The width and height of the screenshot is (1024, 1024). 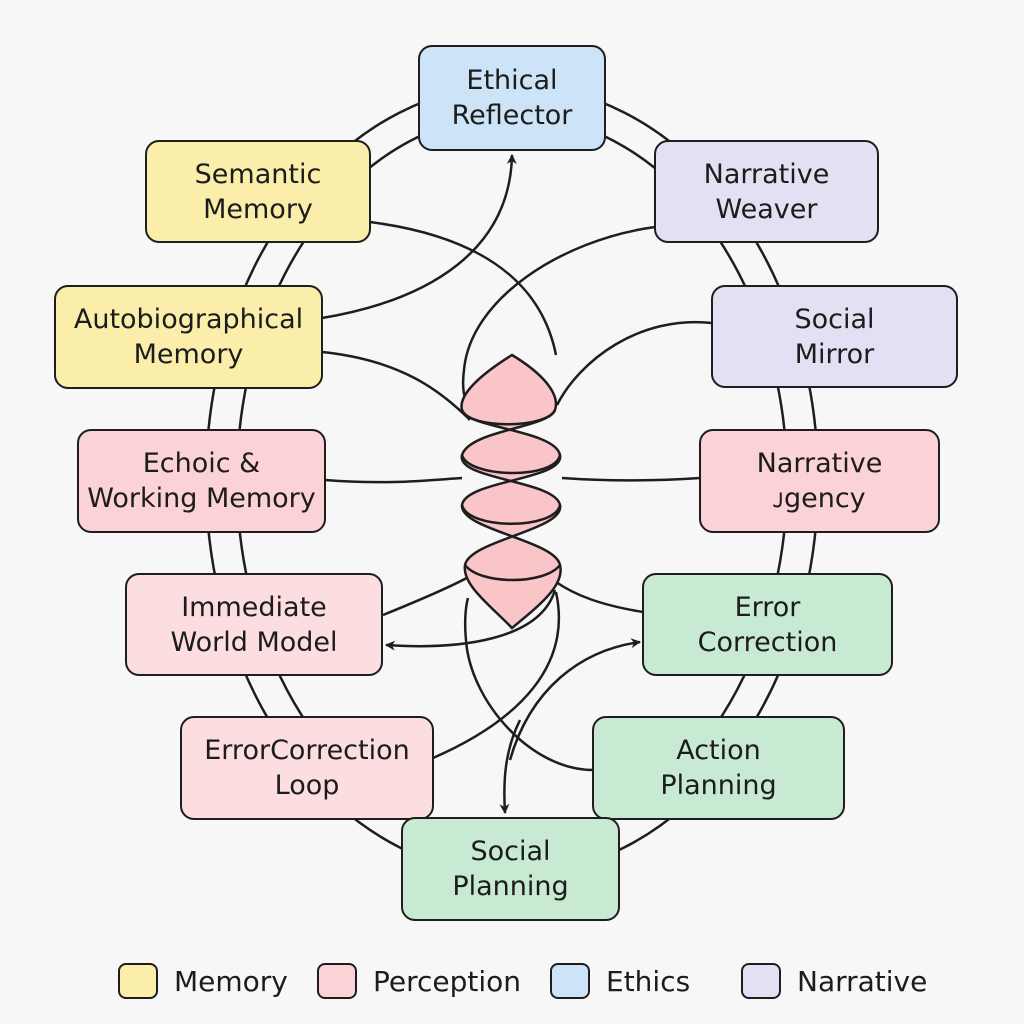 I want to click on connector-social-mirror, so click(x=634, y=363).